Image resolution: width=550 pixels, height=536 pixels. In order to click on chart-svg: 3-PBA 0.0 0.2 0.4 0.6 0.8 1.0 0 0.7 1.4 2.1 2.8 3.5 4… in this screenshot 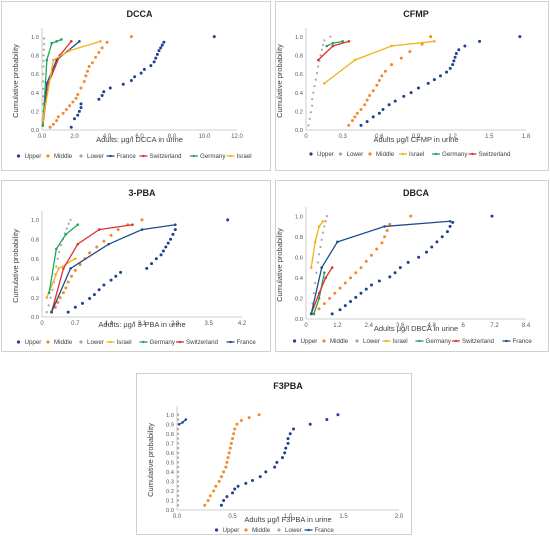, I will do `click(133, 267)`.